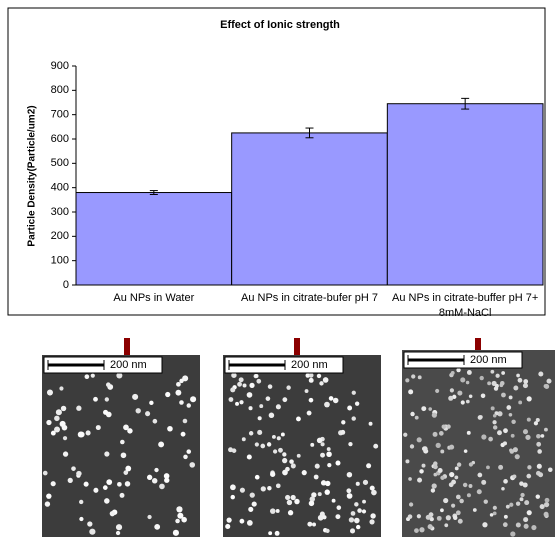 This screenshot has height=537, width=555. I want to click on sem-background, so click(121, 446).